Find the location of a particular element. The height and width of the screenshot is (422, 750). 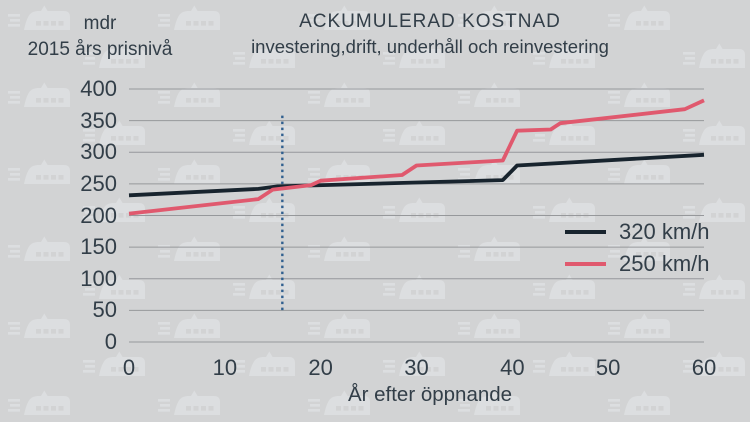

x-tick-label-20: 20 is located at coordinates (320, 367).